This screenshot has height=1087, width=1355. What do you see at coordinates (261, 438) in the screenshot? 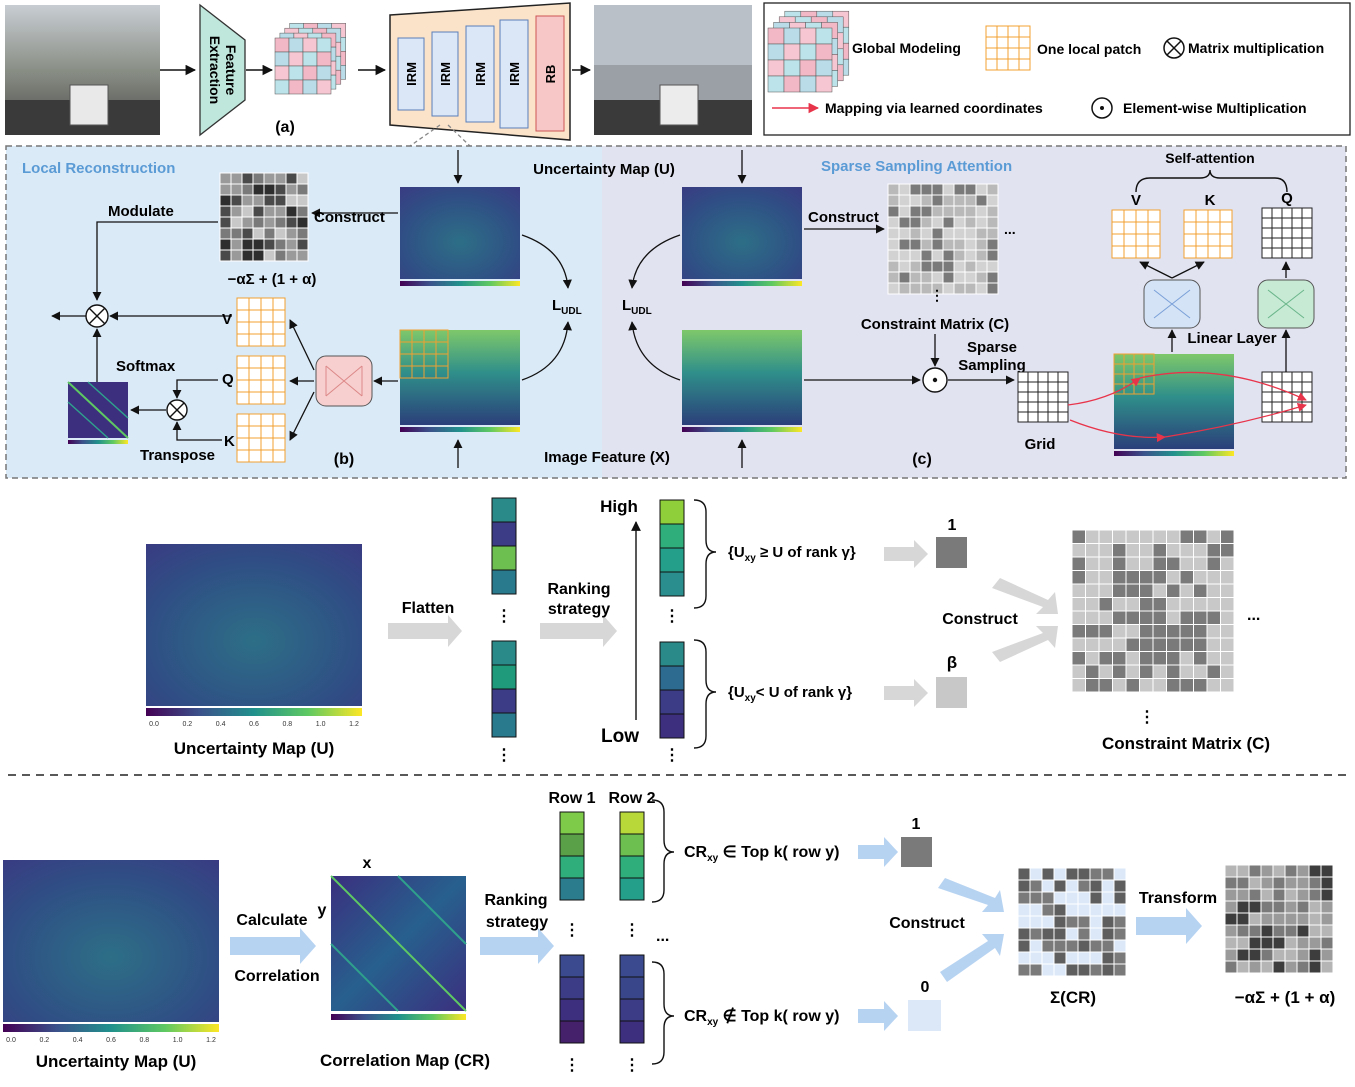
I see `k-patch` at bounding box center [261, 438].